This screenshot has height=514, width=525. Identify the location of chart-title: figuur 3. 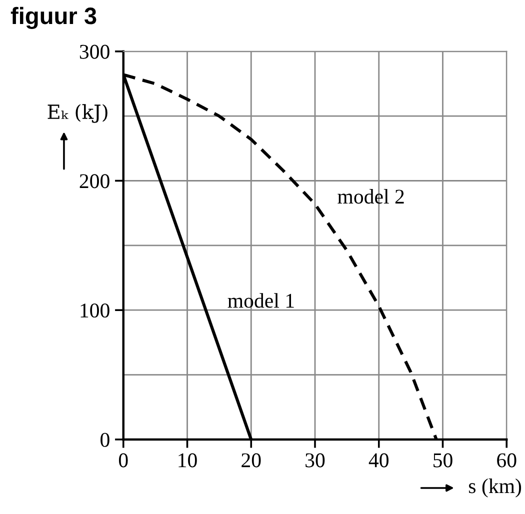
(53, 18).